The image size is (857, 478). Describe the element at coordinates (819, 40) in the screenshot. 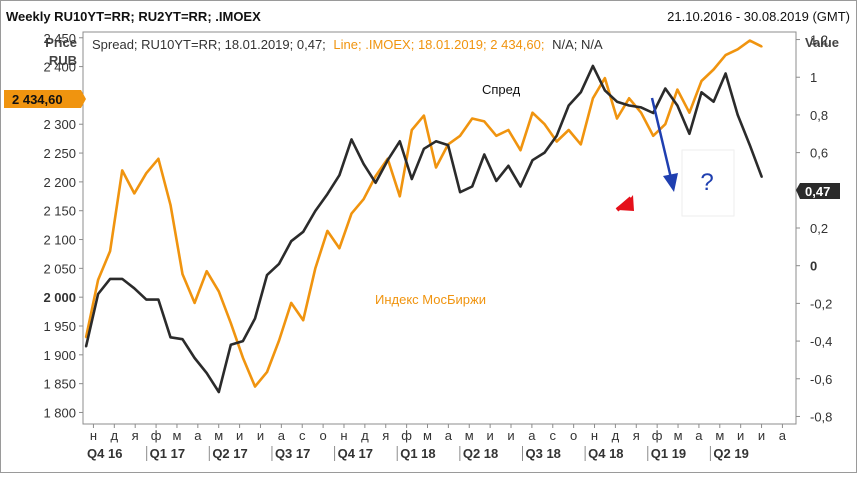

I see `right-tick-label: 1,2` at that location.